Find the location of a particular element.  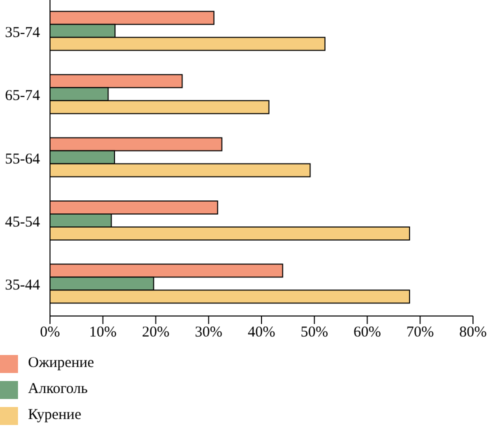

y-tick-label: 35-74 is located at coordinates (22, 32).